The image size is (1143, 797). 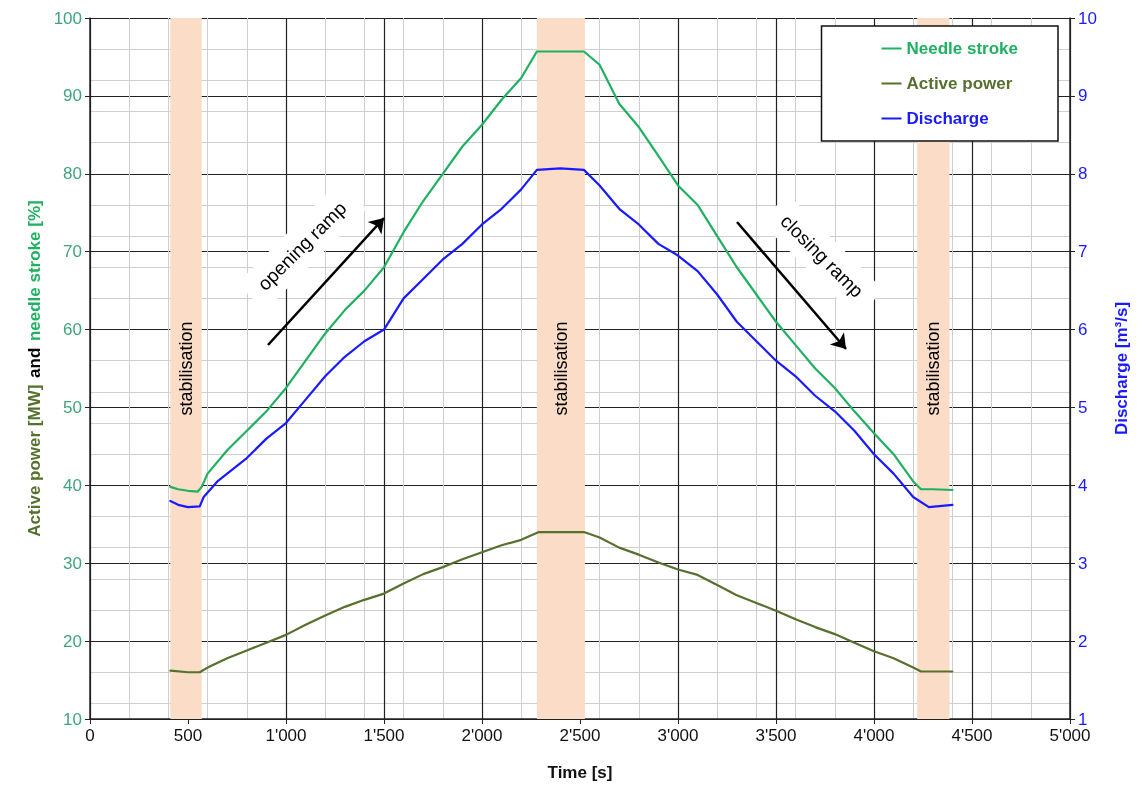 I want to click on legend-label: Active power, so click(x=959, y=83).